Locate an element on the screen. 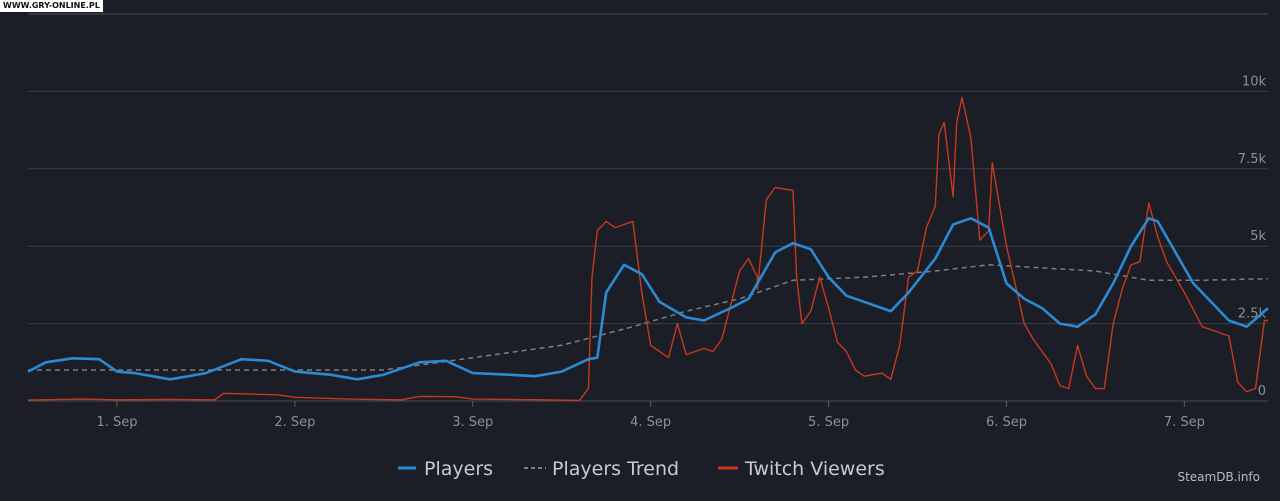 This screenshot has height=501, width=1280. x-tick-label: 7. Sep is located at coordinates (1184, 422).